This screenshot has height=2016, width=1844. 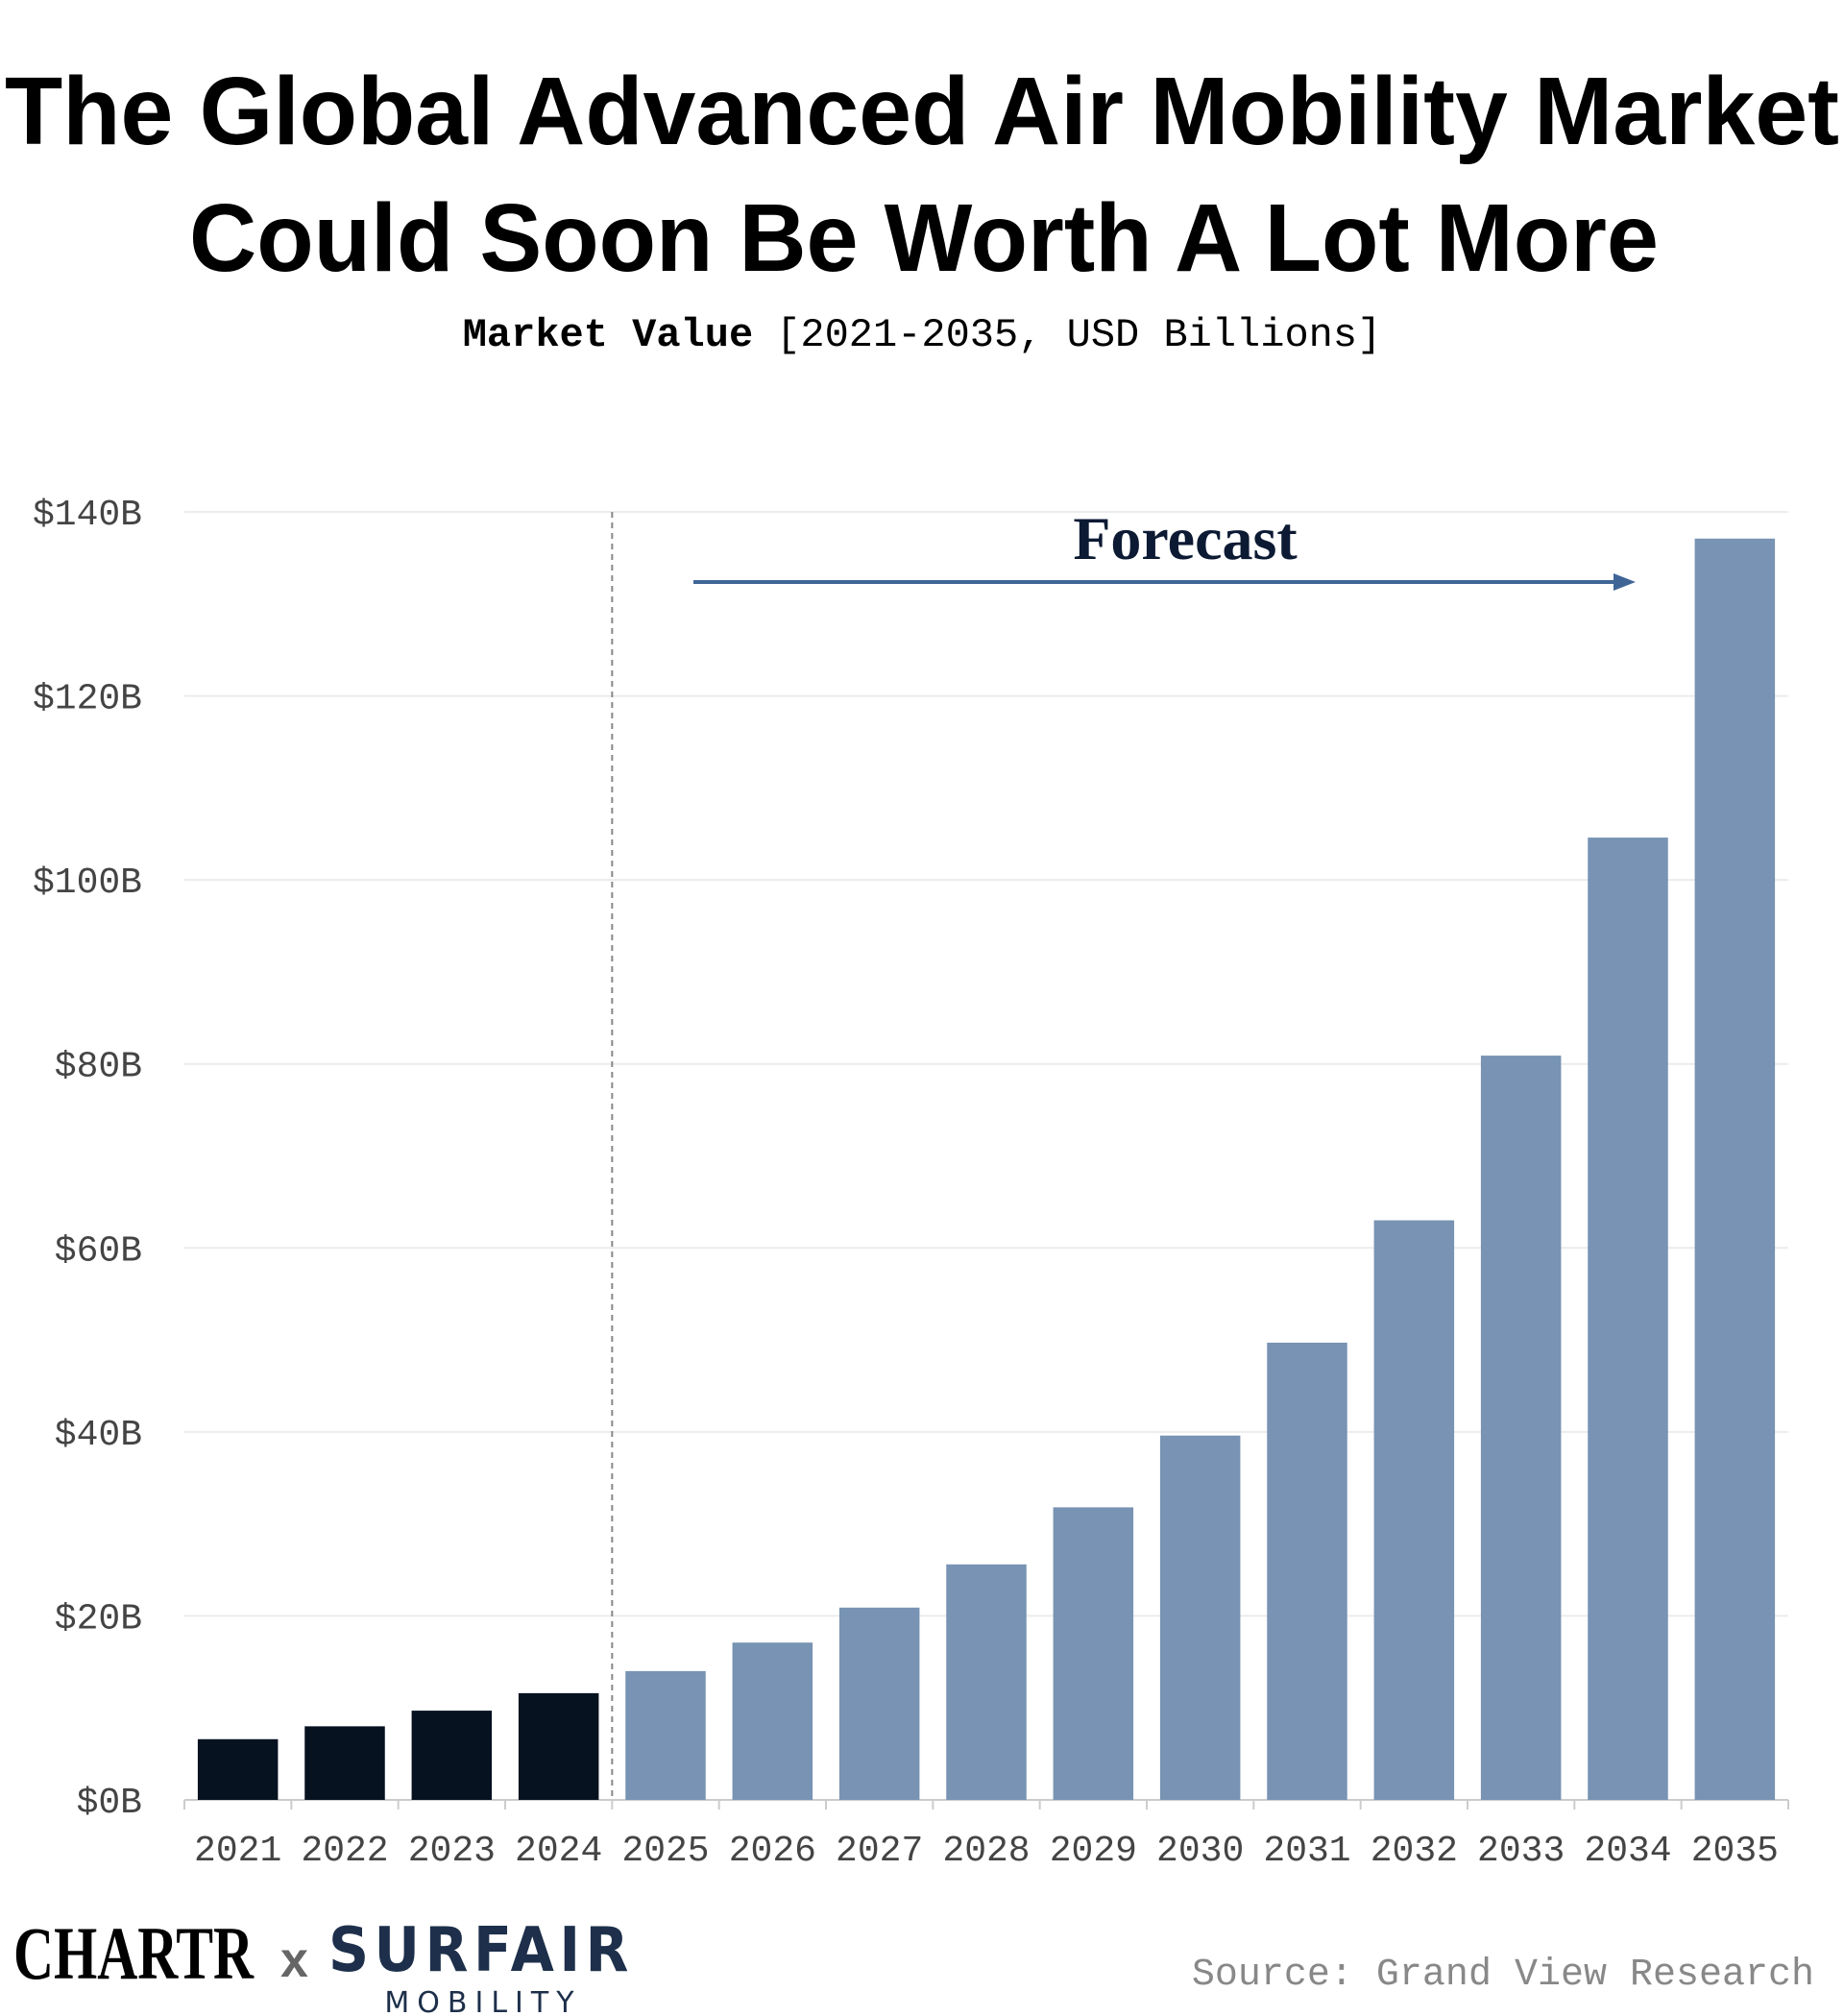 I want to click on brand-x: x, so click(x=294, y=1960).